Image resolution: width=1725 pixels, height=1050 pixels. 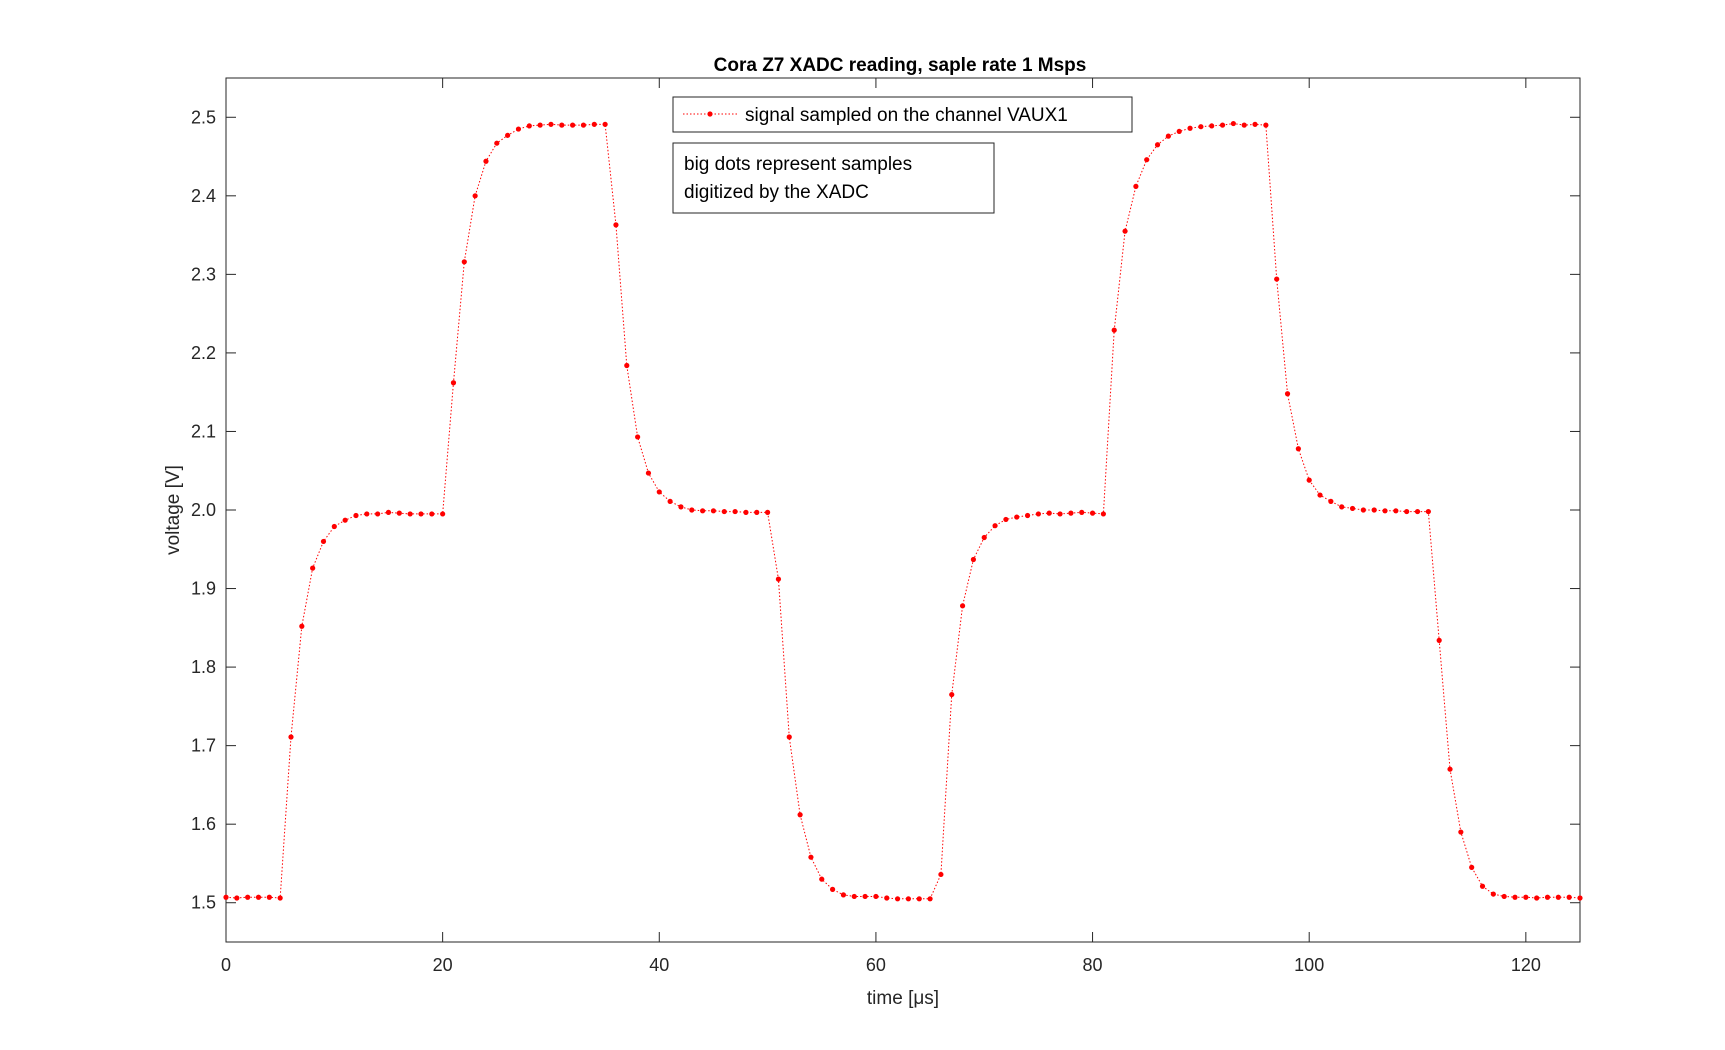 I want to click on y-tick-label: 1.8, so click(x=203, y=667).